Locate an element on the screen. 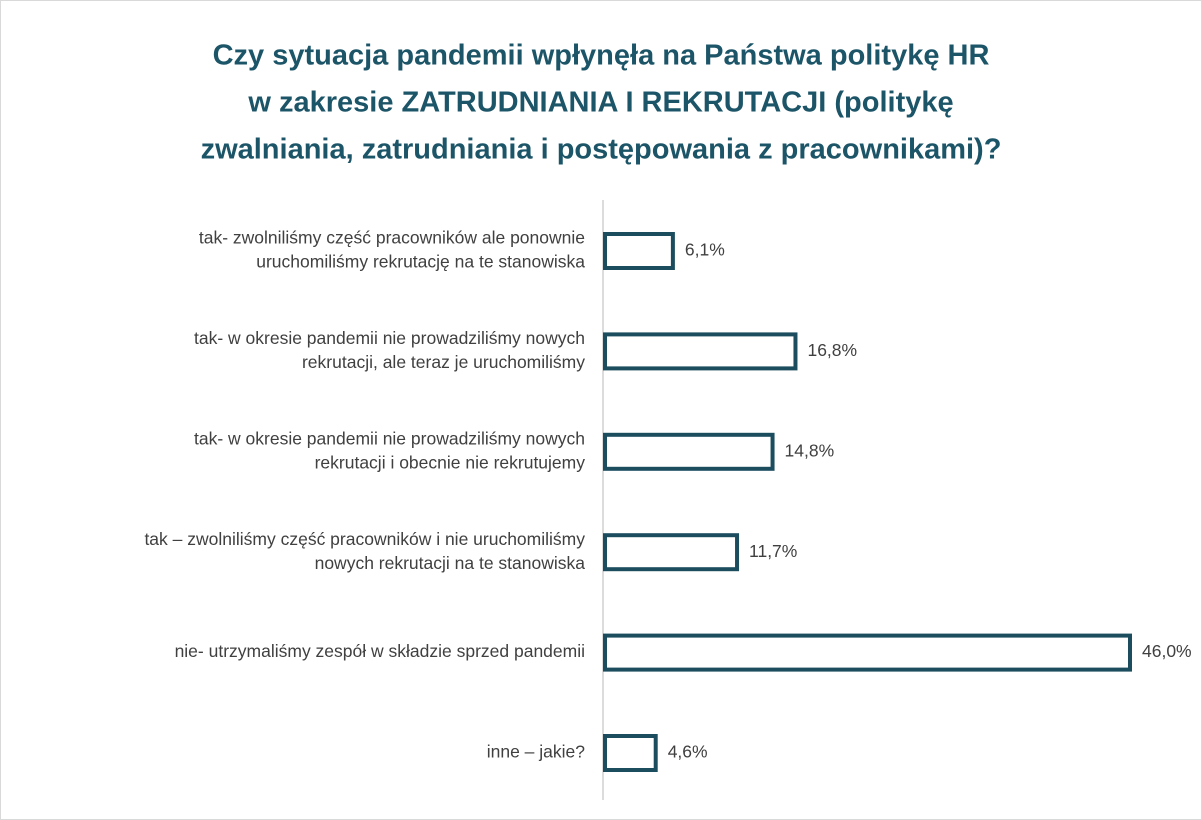 This screenshot has height=820, width=1202. category-label: inne – jakie? is located at coordinates (536, 752).